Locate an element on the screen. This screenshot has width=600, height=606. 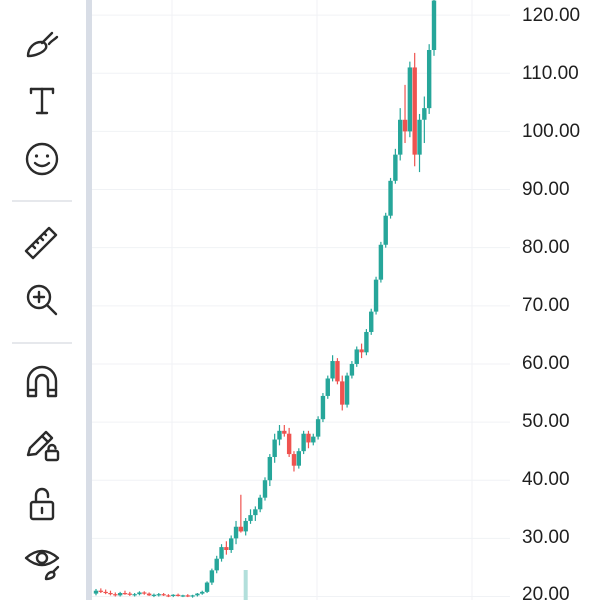
text-icon is located at coordinates (42, 101).